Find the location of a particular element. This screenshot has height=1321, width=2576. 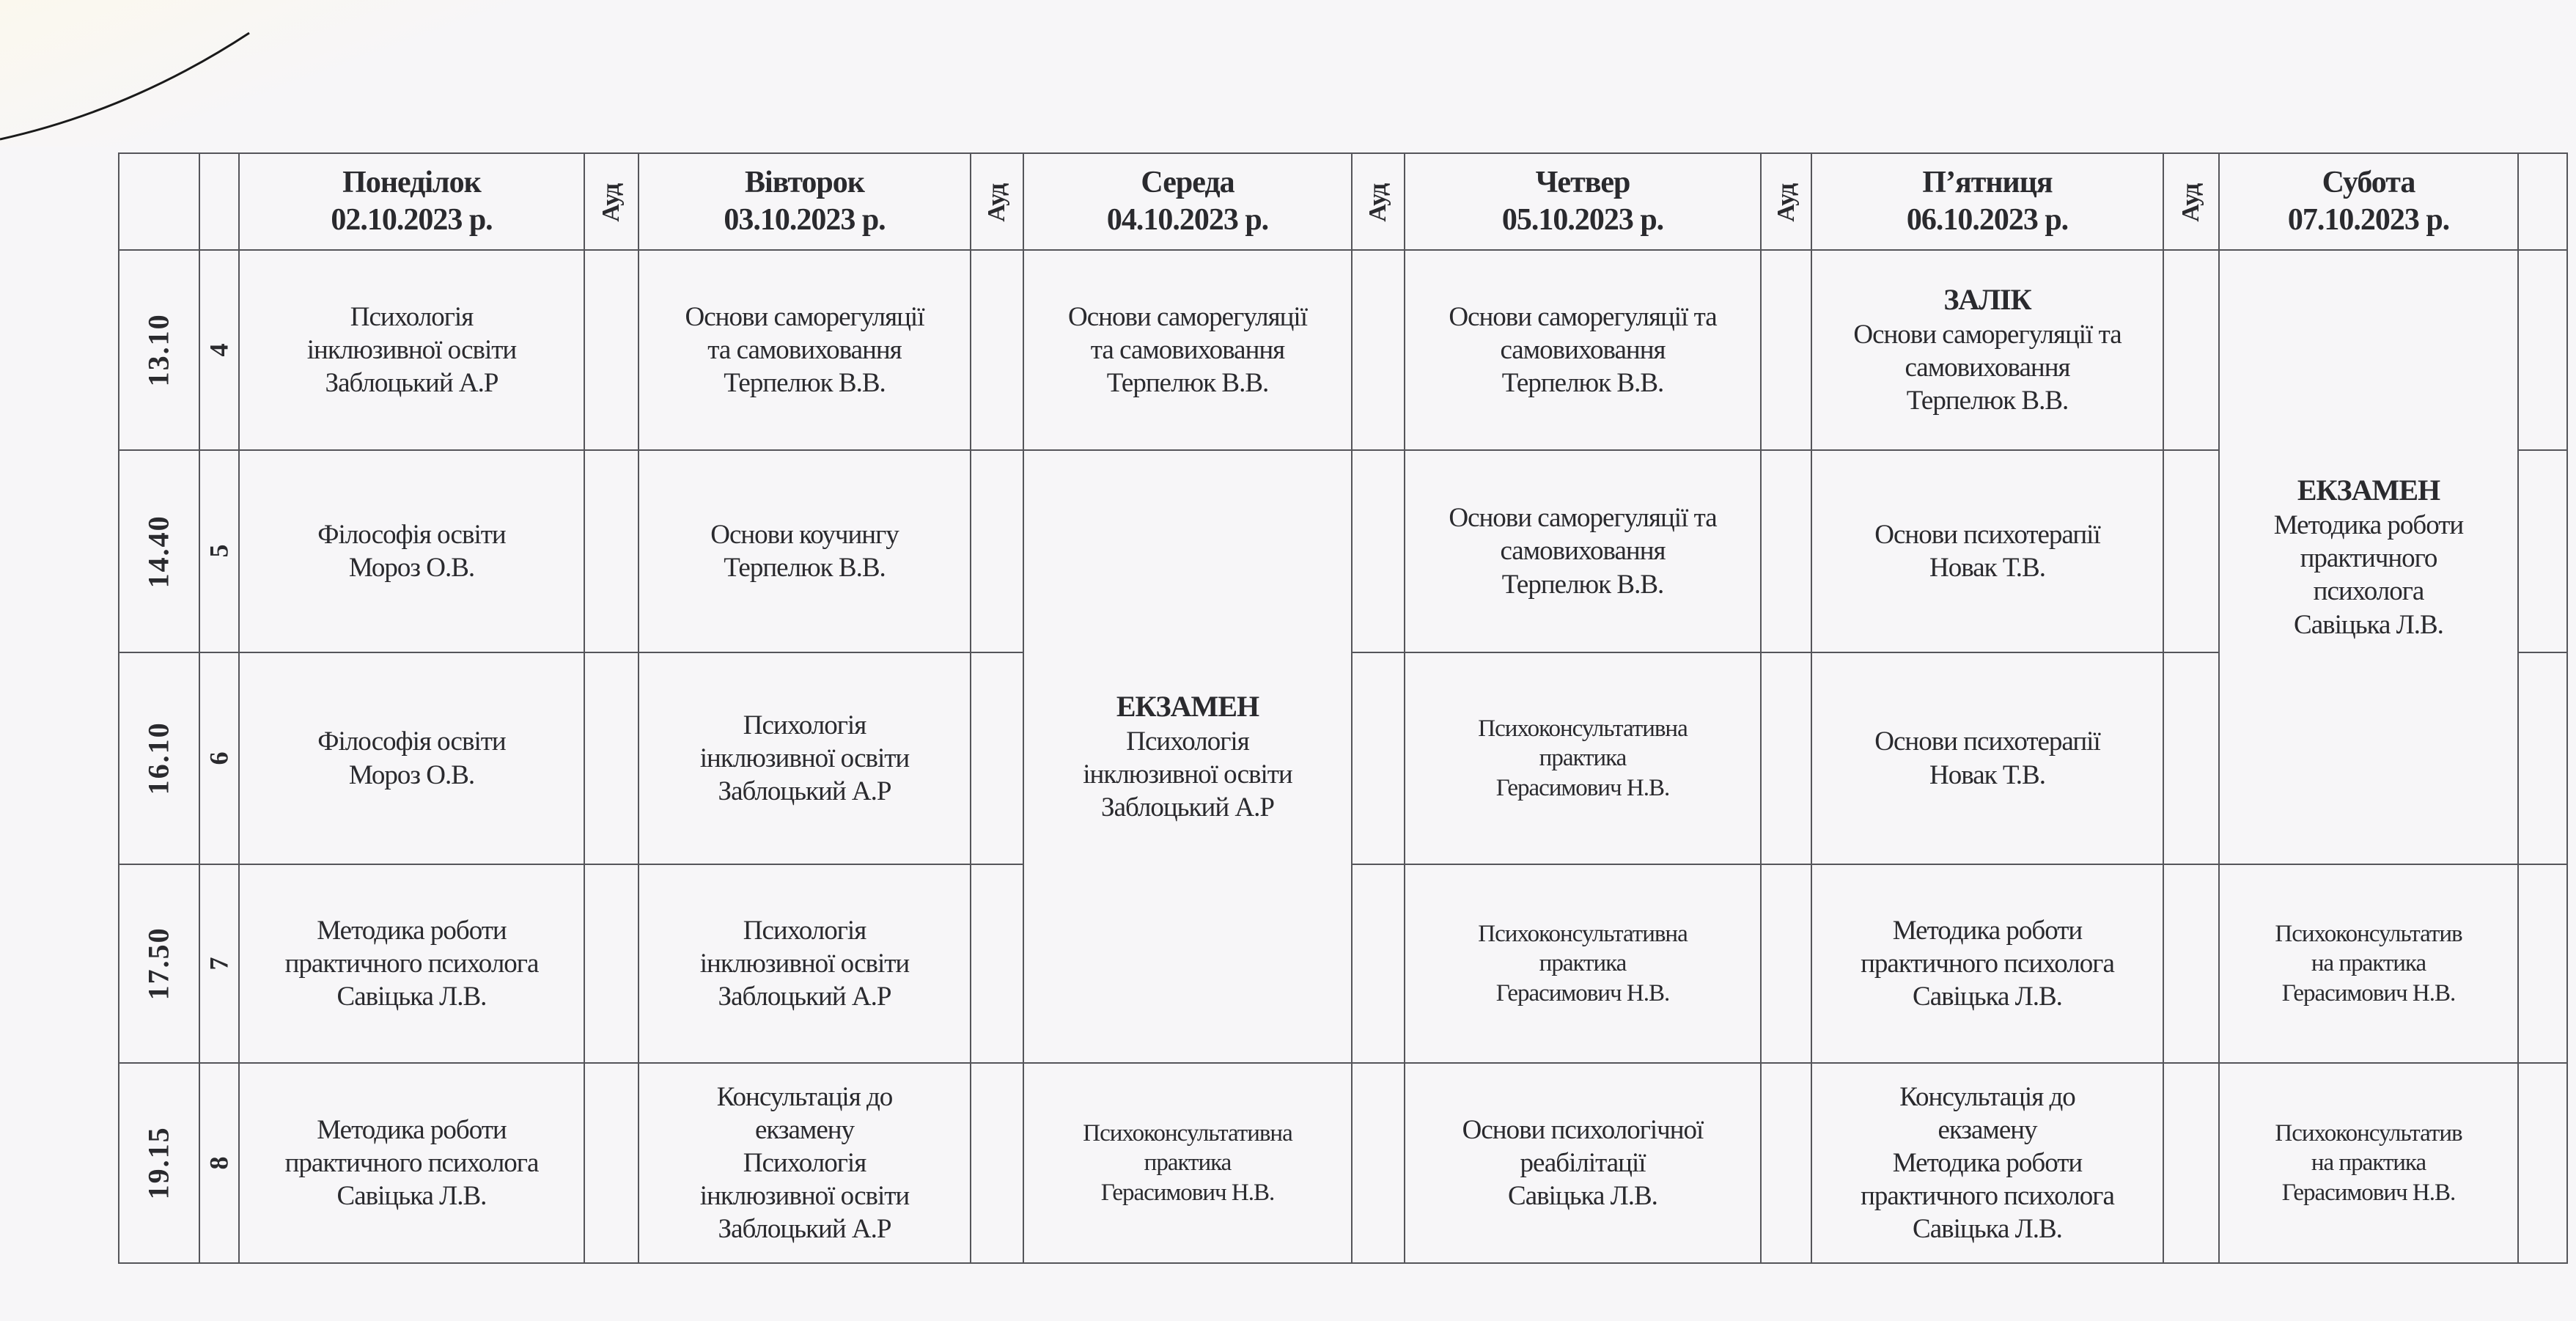

lesson-line: Основи коучингу is located at coordinates (804, 534).